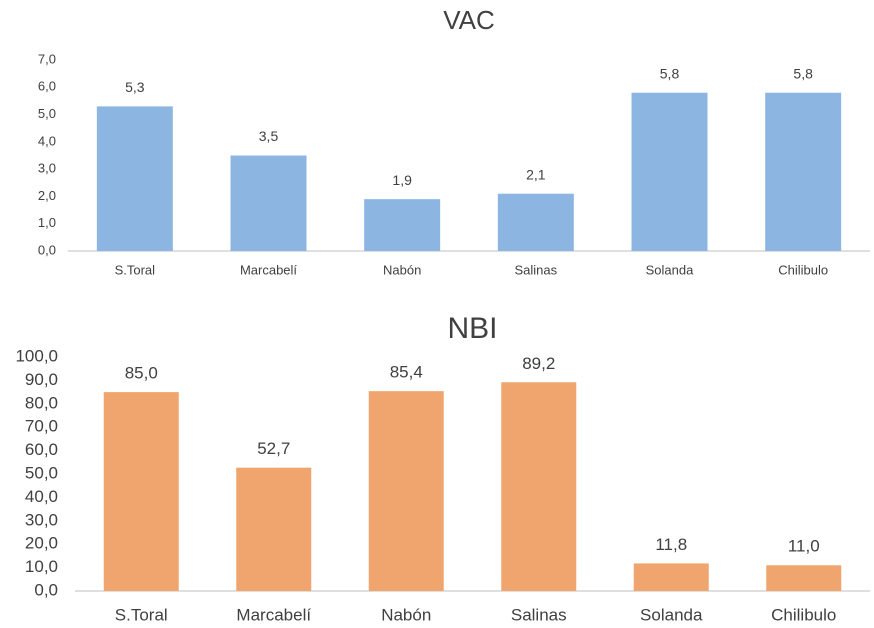 The width and height of the screenshot is (874, 628). I want to click on y-tick-label: 40,0, so click(41, 496).